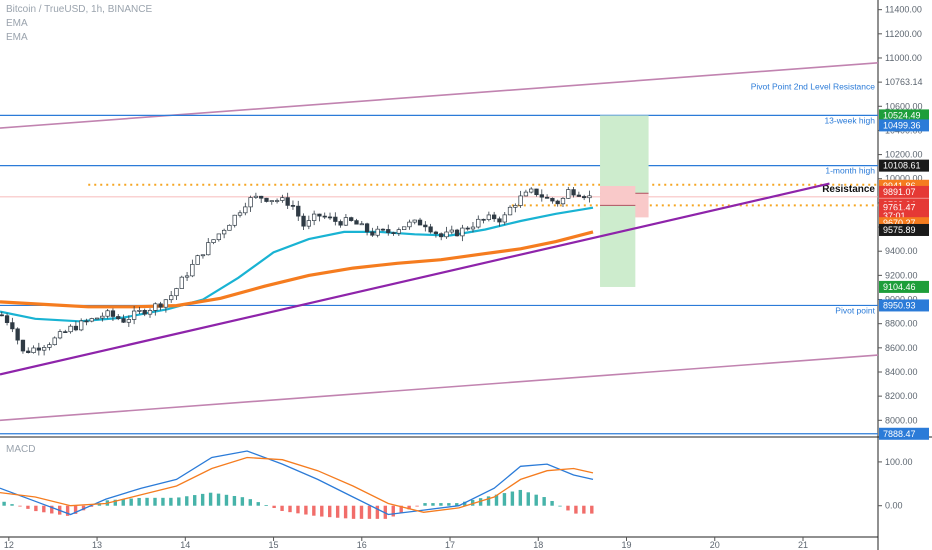  What do you see at coordinates (538, 545) in the screenshot?
I see `x-tick-label: 18` at bounding box center [538, 545].